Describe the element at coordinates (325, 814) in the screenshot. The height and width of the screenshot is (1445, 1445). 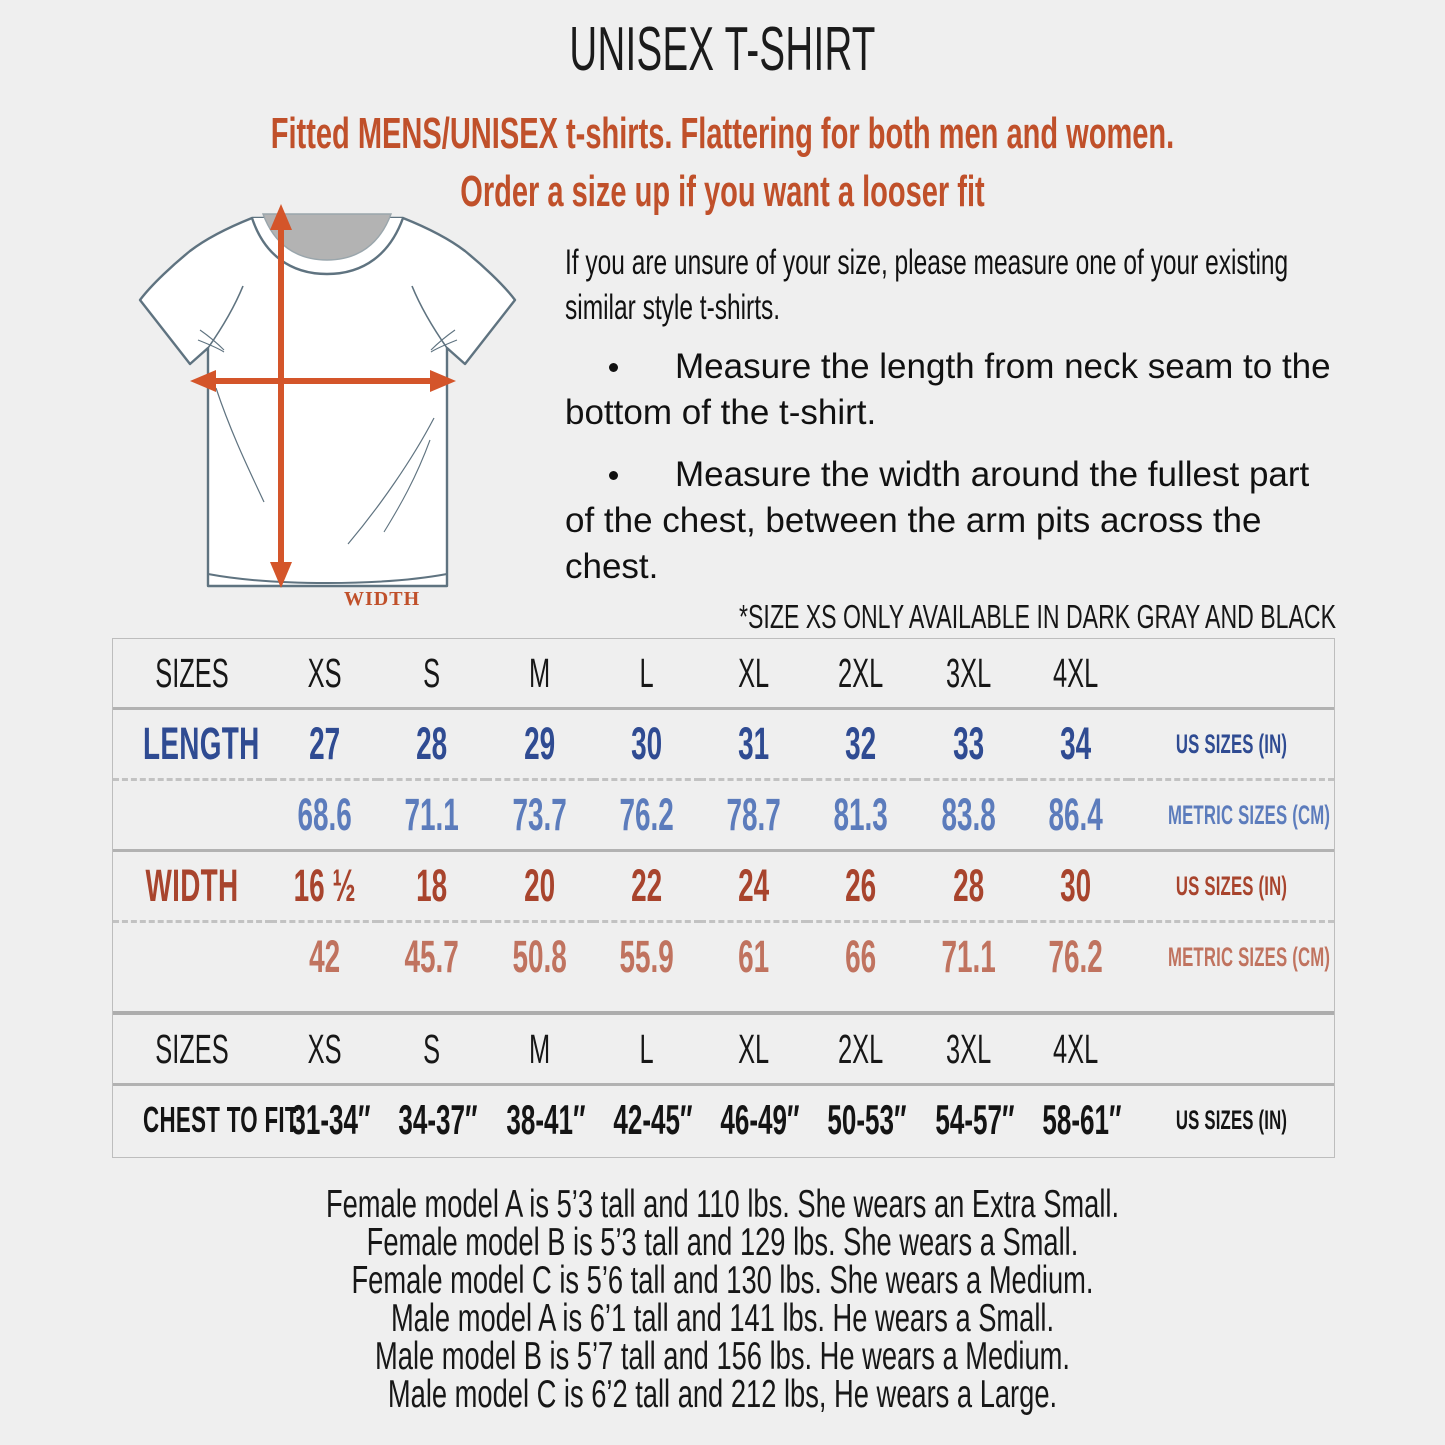
I see `table-cell: 68.6` at that location.